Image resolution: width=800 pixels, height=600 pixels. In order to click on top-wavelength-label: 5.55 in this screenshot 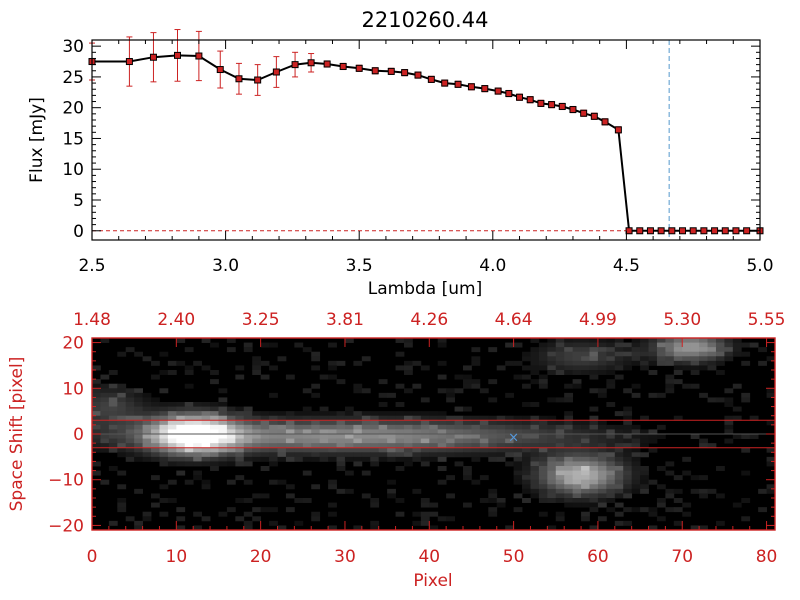, I will do `click(767, 320)`.